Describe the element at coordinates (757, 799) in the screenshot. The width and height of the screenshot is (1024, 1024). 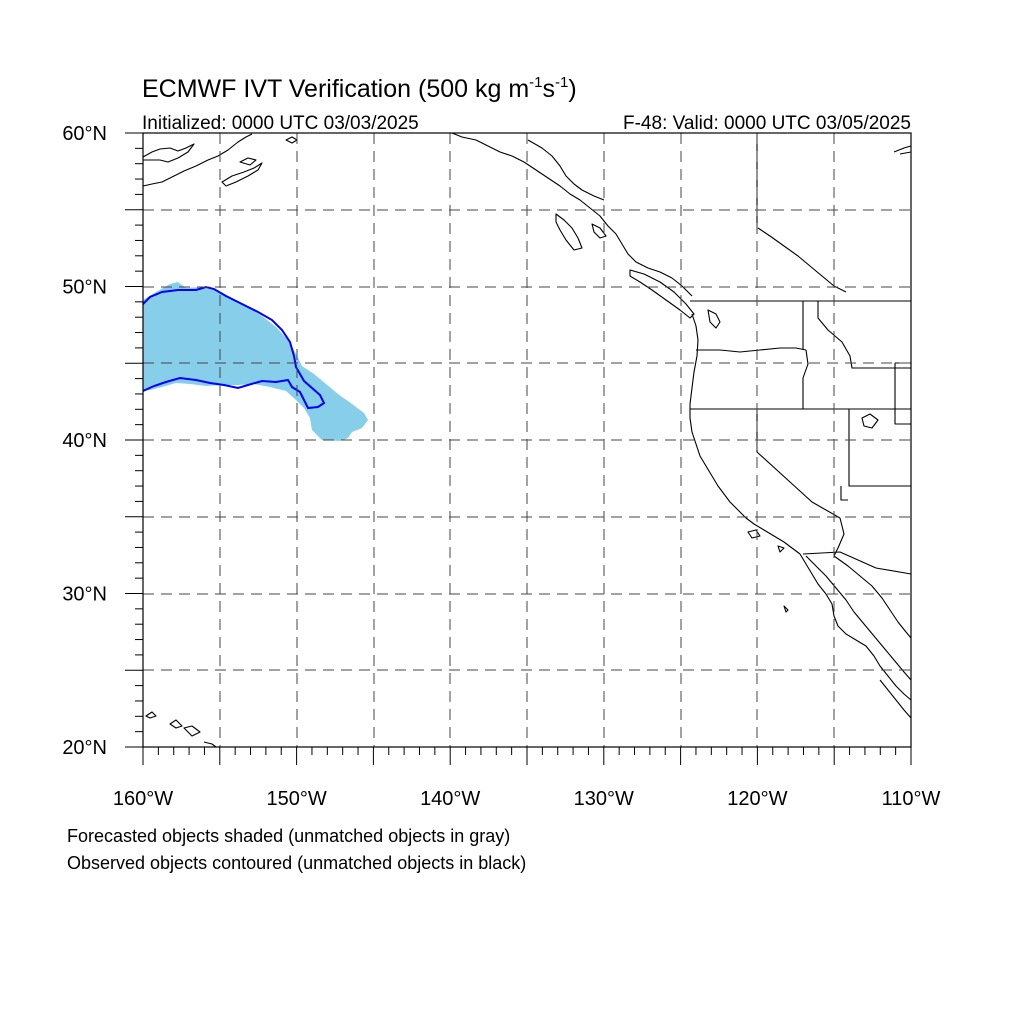
I see `lon-label: 120°W` at that location.